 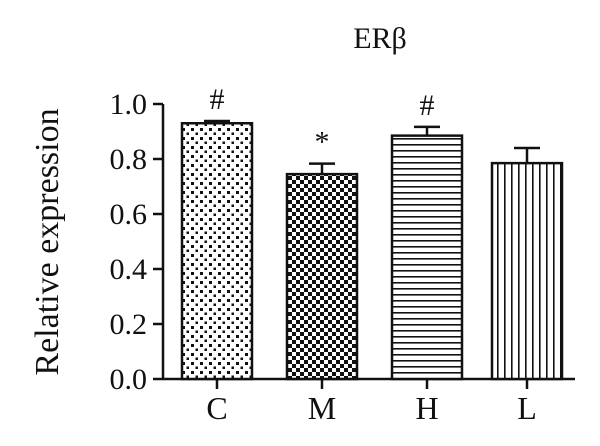 What do you see at coordinates (129, 269) in the screenshot?
I see `y-tick-label: 0.4` at bounding box center [129, 269].